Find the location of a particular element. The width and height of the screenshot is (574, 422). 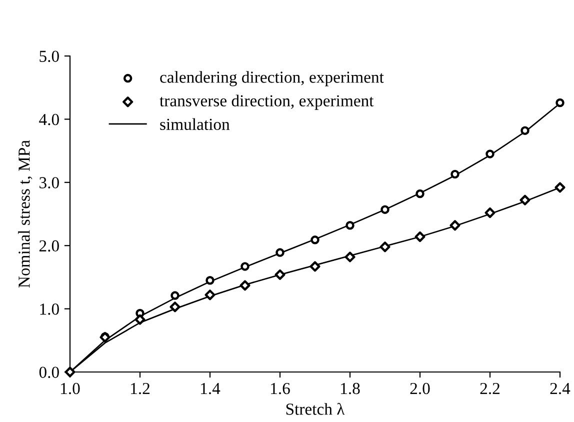

x-tick-label: 1.4 is located at coordinates (210, 388).